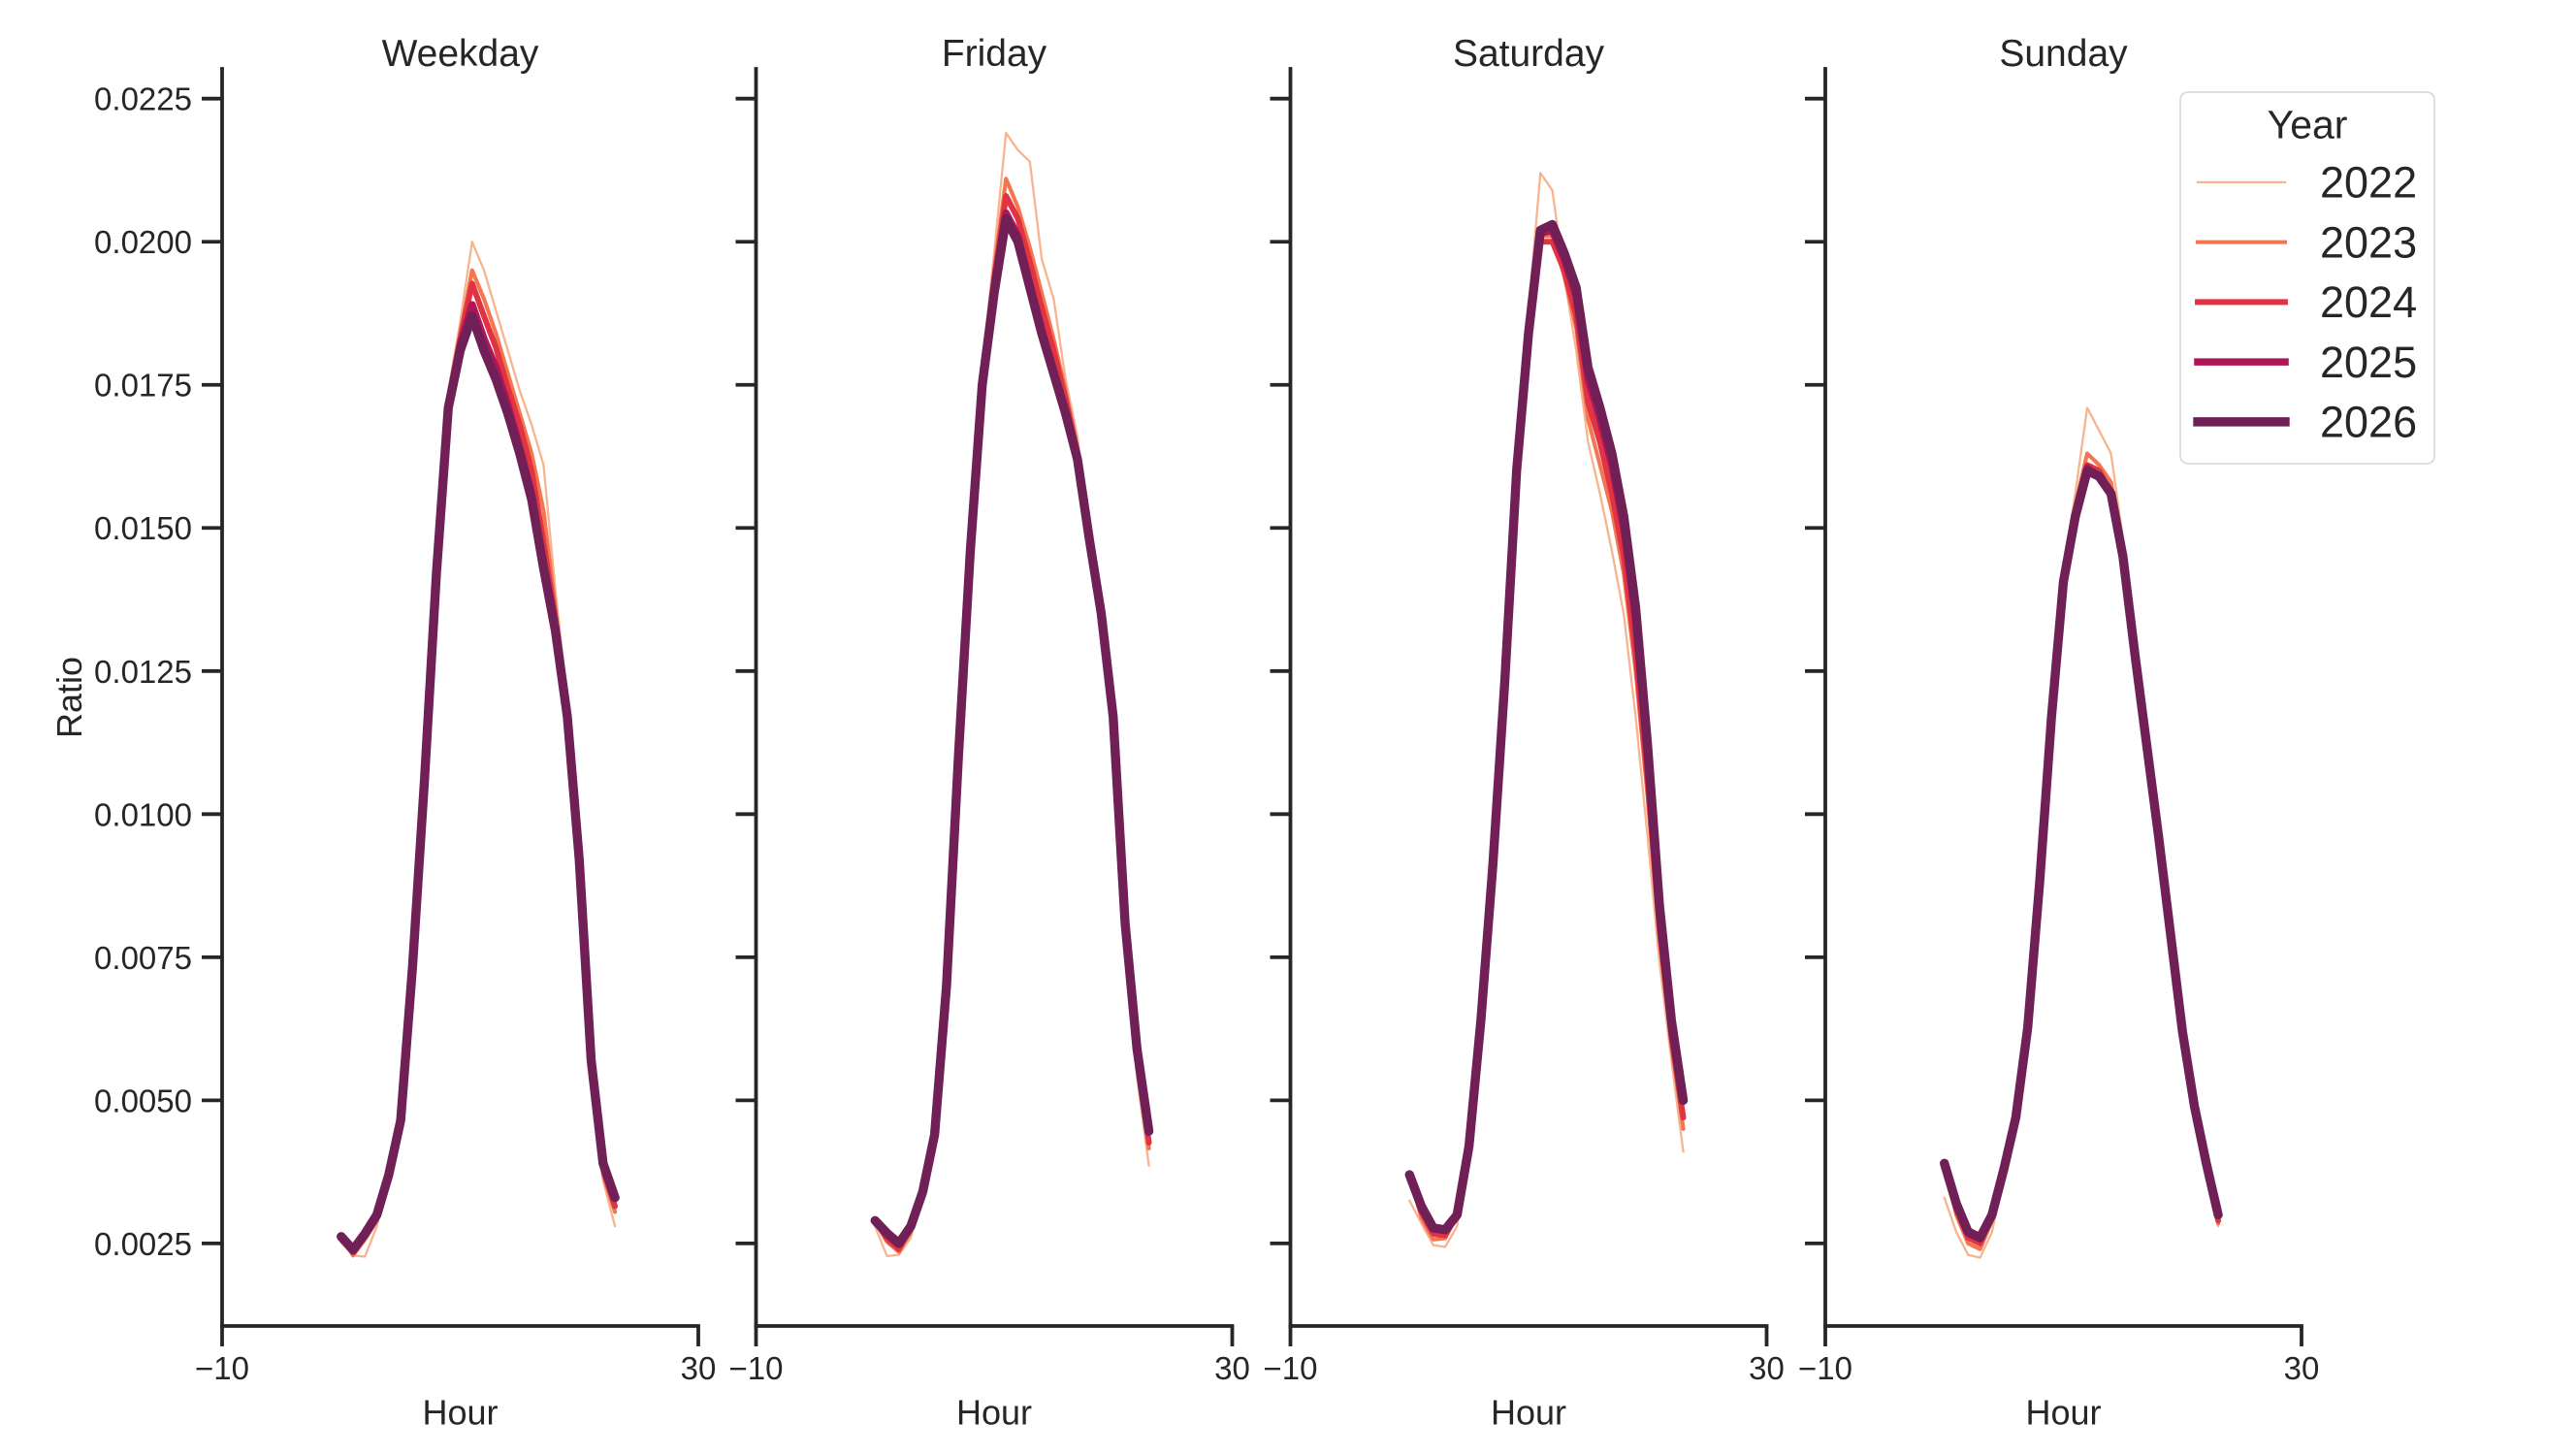 The image size is (2576, 1455). Describe the element at coordinates (2063, 54) in the screenshot. I see `svg-text: Sunday` at that location.